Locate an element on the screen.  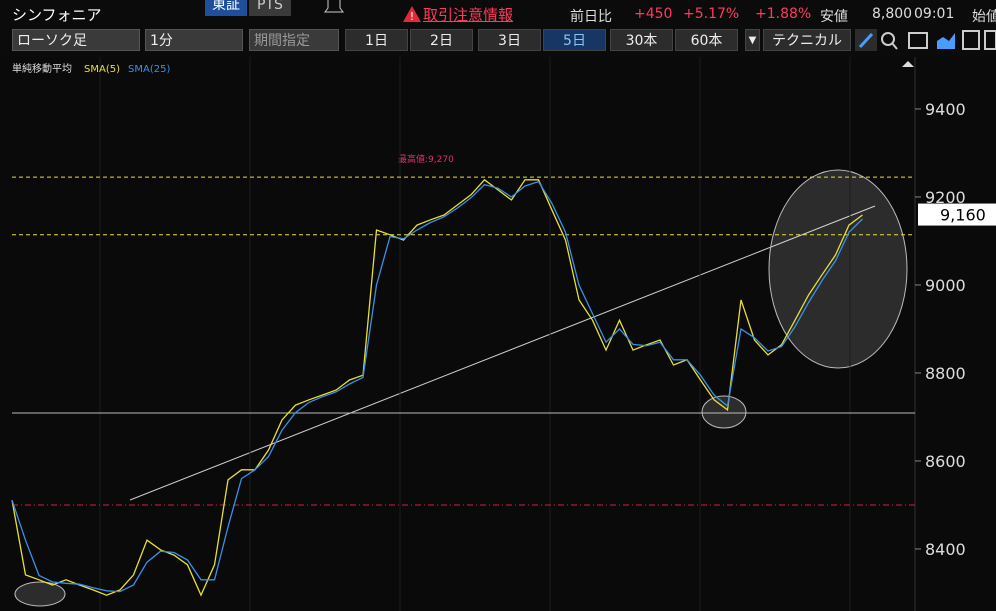
market-tab: 東証 is located at coordinates (226, 8).